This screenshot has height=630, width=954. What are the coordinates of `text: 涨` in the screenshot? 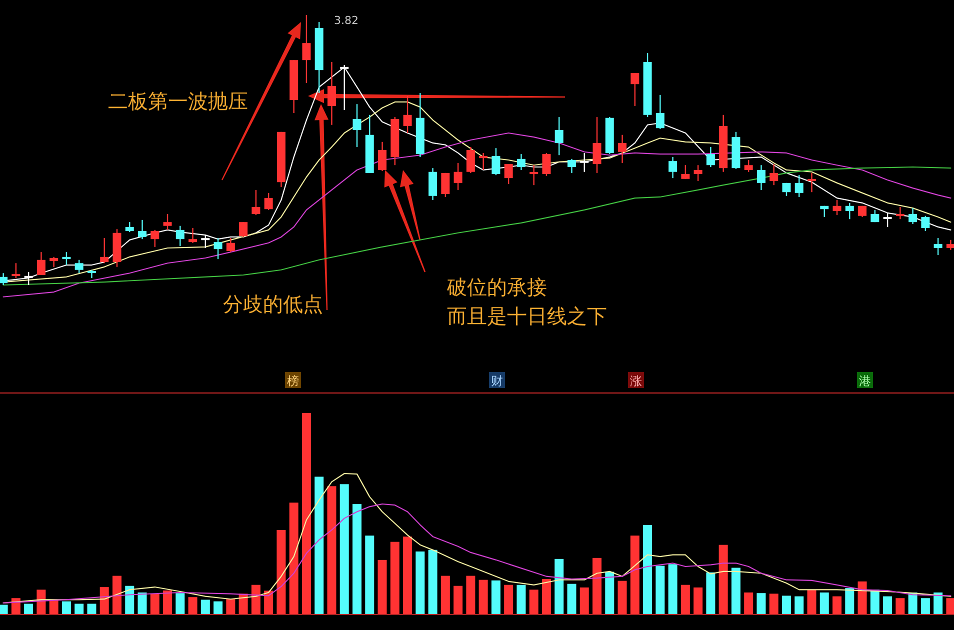 It's located at (636, 381).